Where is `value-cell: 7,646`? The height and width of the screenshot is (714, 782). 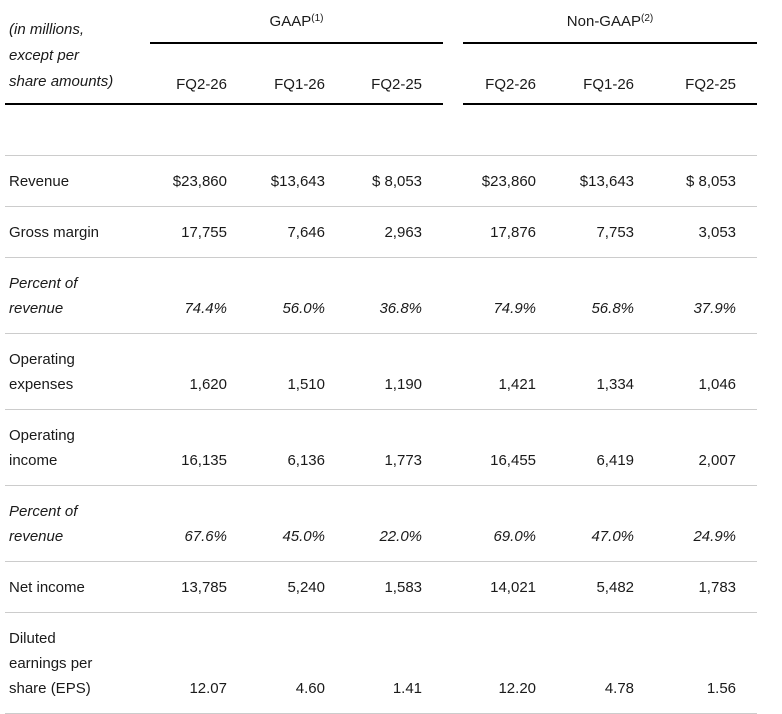 value-cell: 7,646 is located at coordinates (281, 232).